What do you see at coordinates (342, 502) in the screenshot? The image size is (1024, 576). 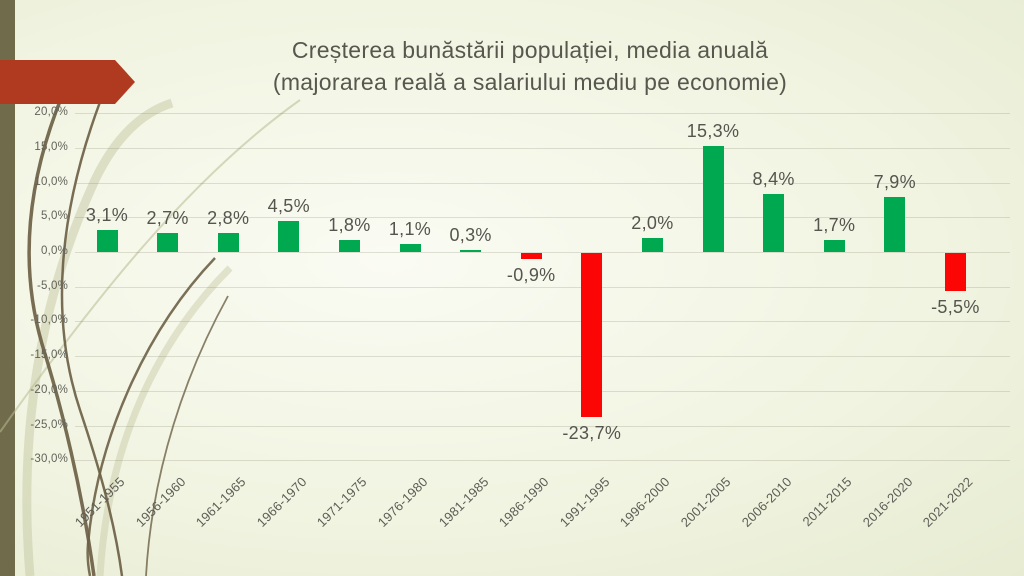 I see `x-axis-label: 1971-1975` at bounding box center [342, 502].